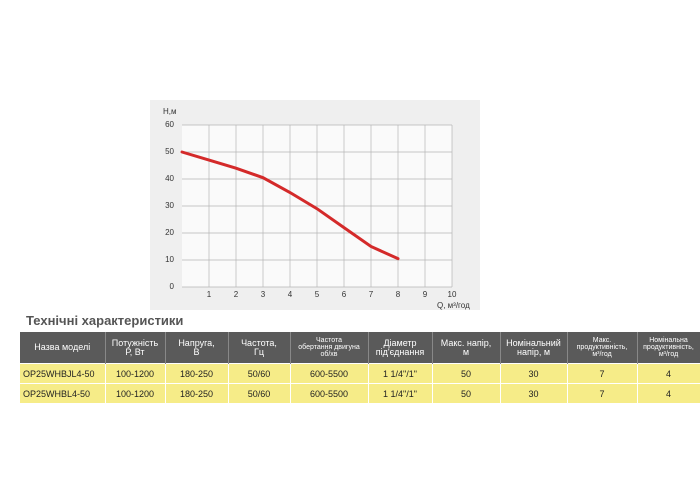 The image size is (700, 500). What do you see at coordinates (290, 294) in the screenshot?
I see `x-tick-label: 4` at bounding box center [290, 294].